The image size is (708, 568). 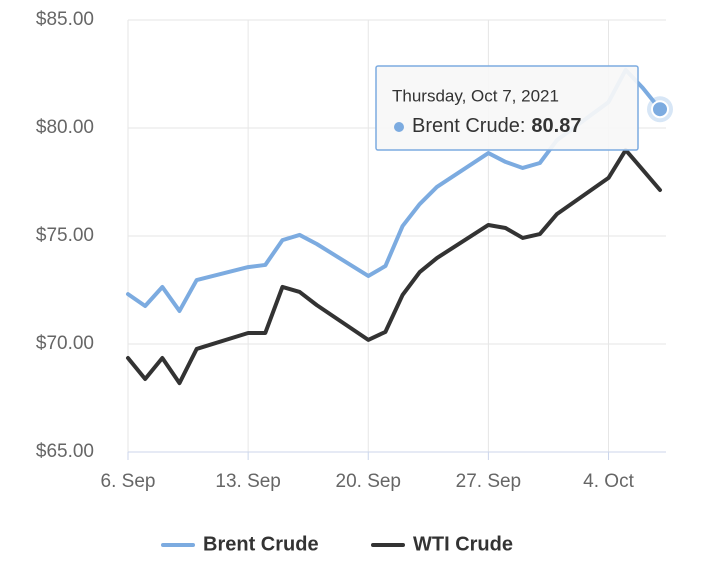 What do you see at coordinates (399, 127) in the screenshot?
I see `tooltip-dot` at bounding box center [399, 127].